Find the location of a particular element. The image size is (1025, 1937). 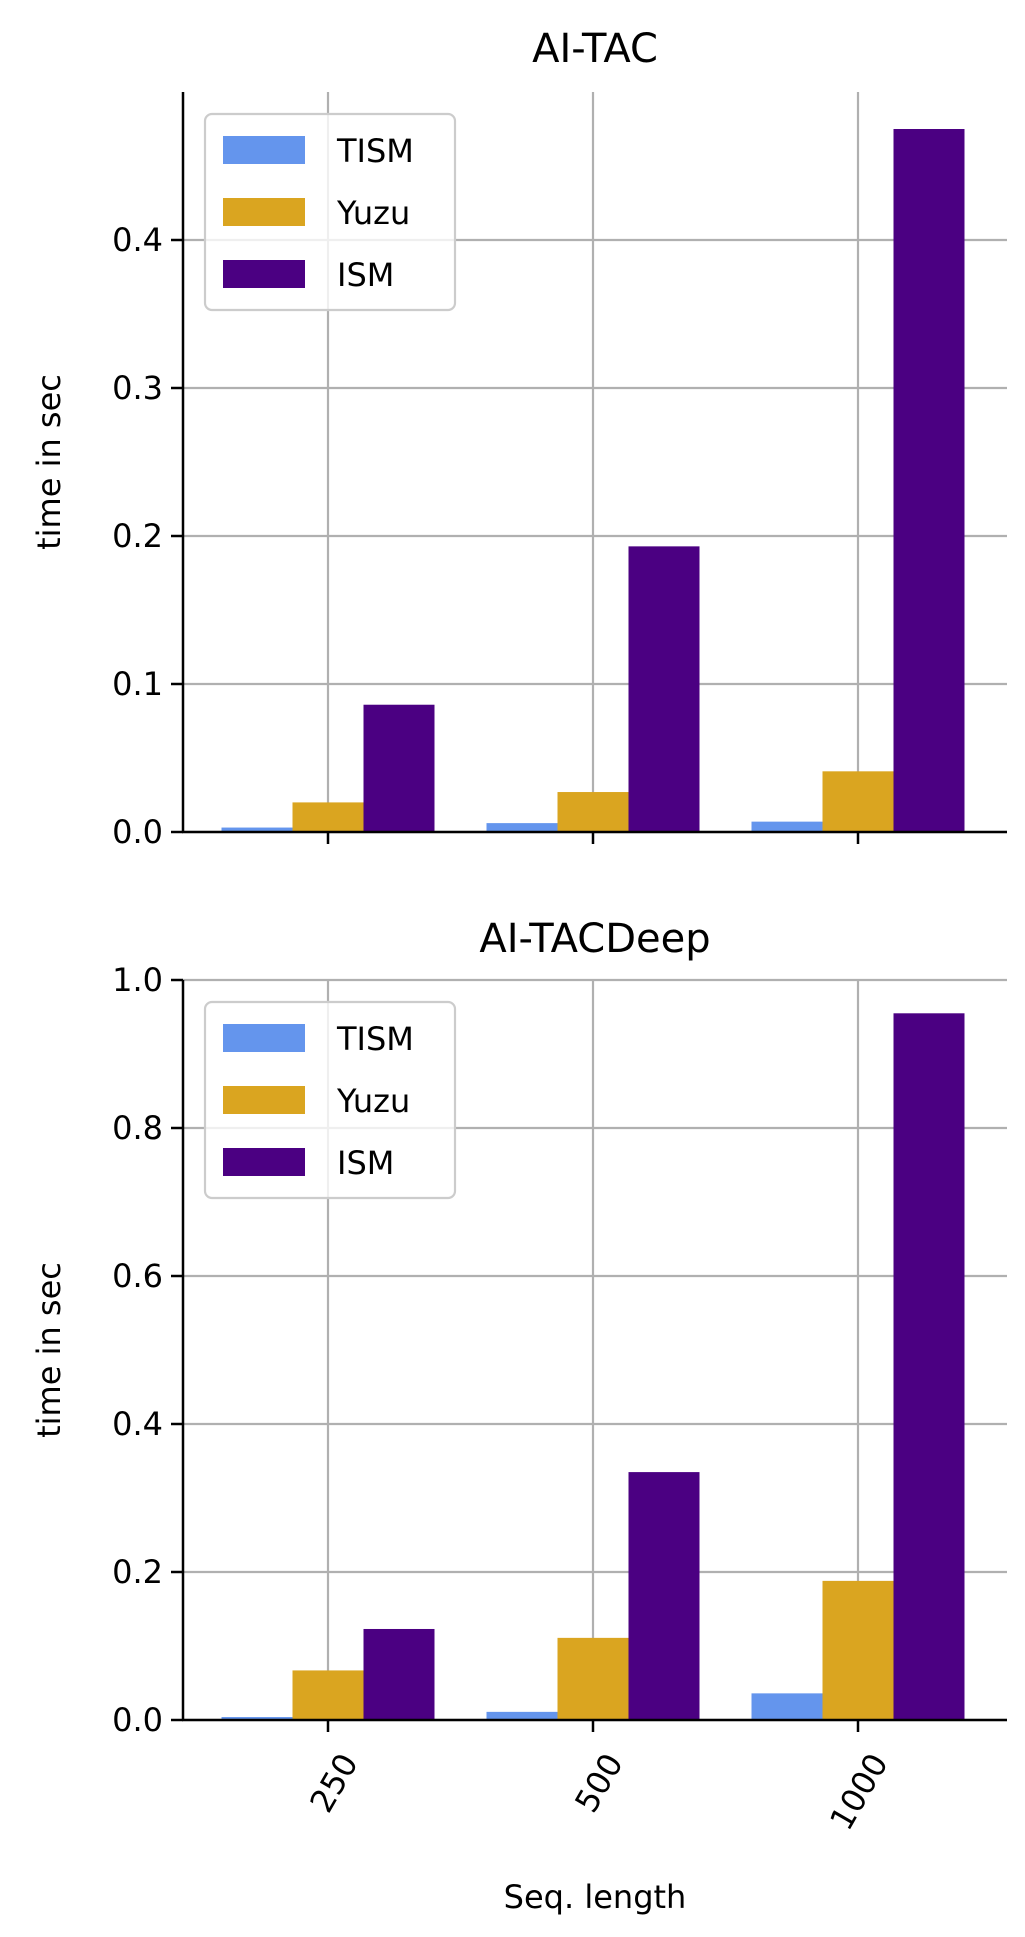

chart-title: AI-TACDeep is located at coordinates (594, 939).